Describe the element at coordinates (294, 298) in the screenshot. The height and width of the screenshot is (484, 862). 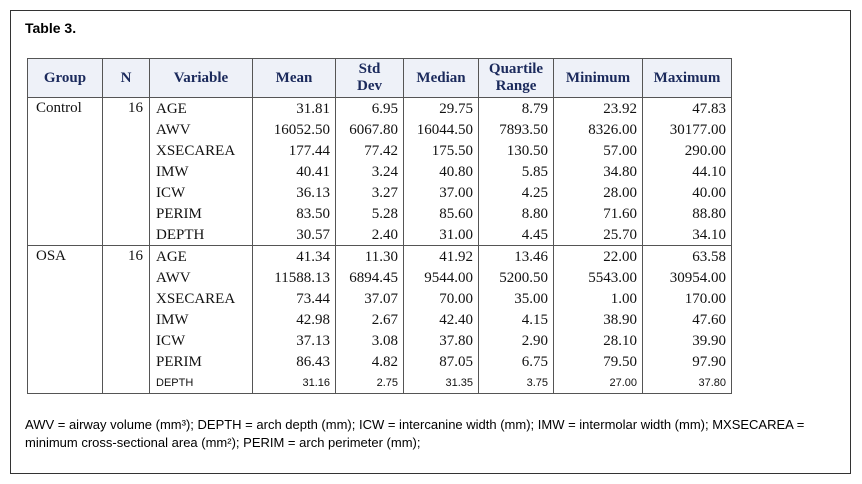
I see `mean-cell: 73.44` at that location.